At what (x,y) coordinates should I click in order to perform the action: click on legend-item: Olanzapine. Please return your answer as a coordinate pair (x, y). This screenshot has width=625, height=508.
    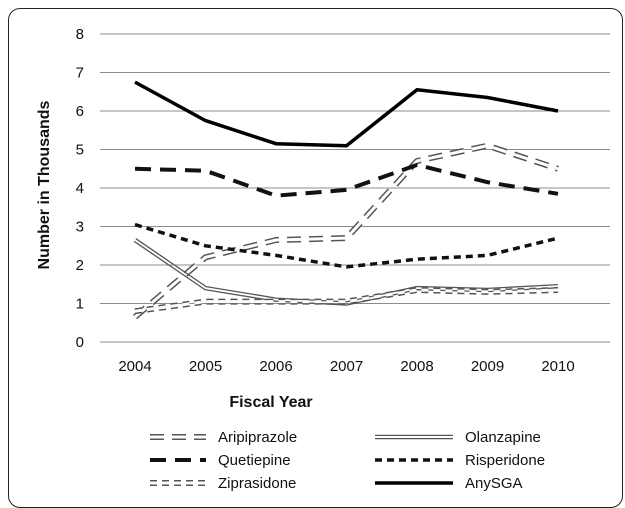
    Looking at the image, I should click on (458, 437).